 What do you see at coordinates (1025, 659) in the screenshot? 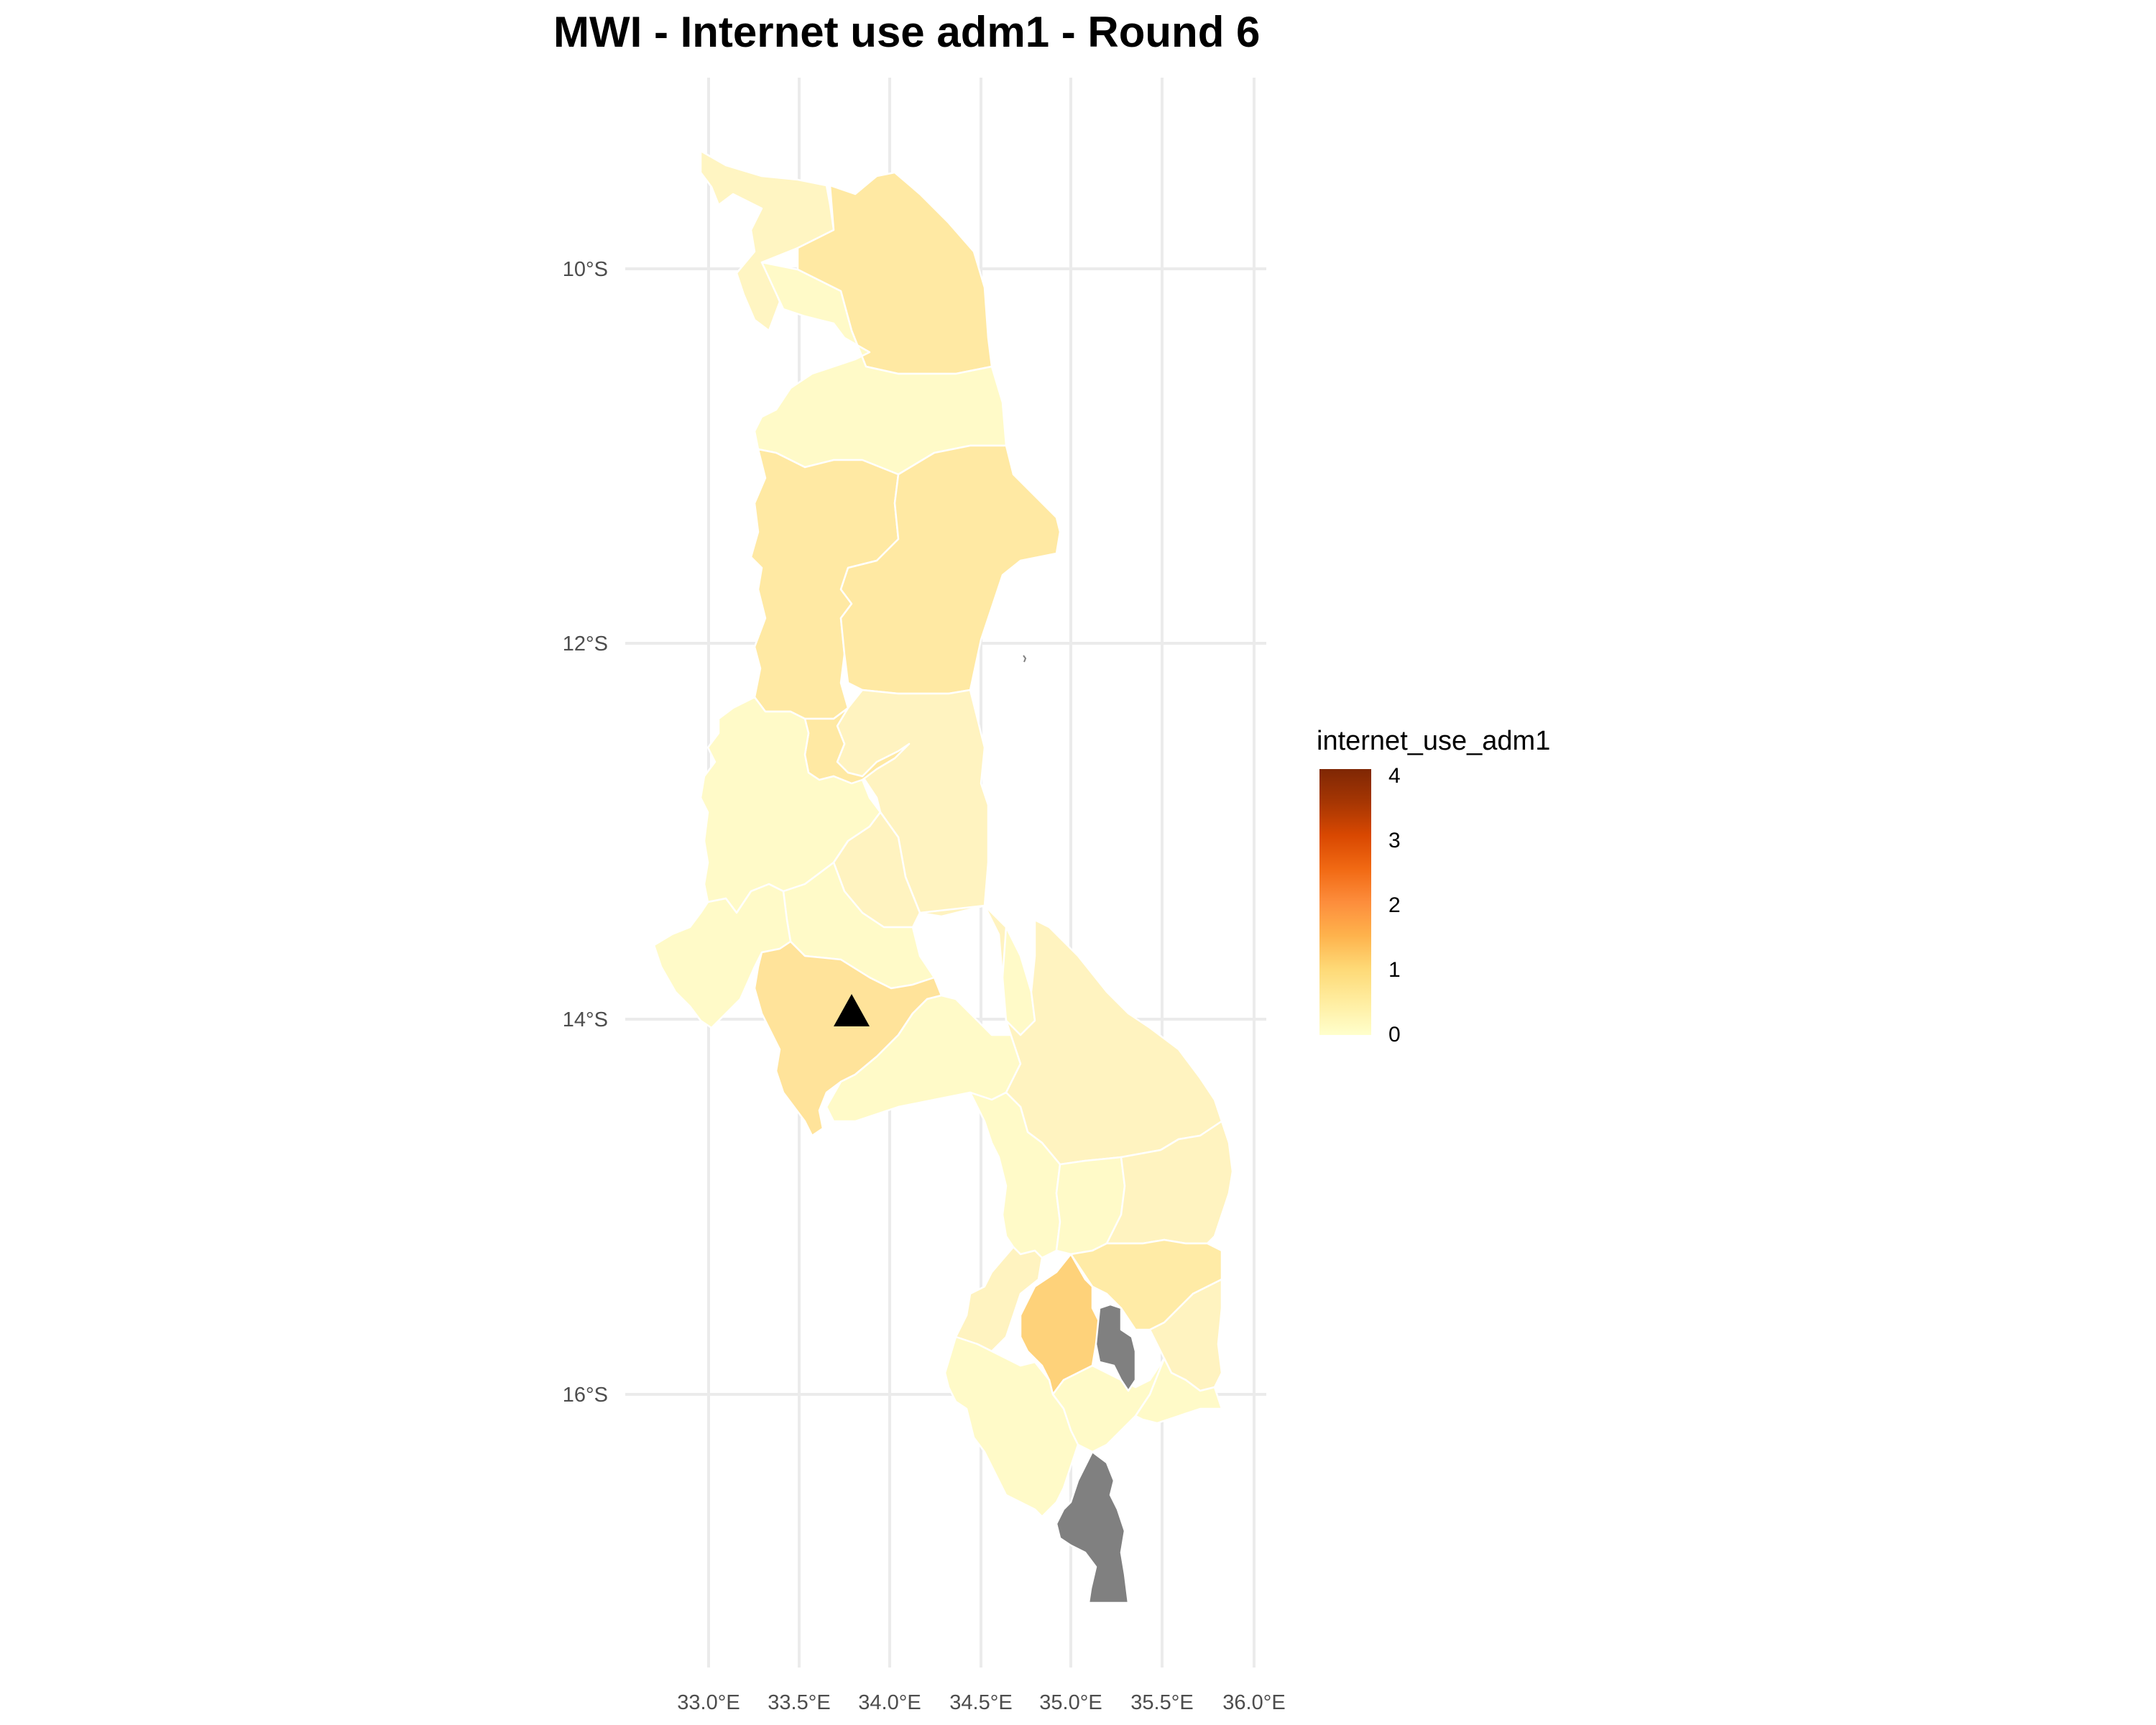
I see `likoma-island` at bounding box center [1025, 659].